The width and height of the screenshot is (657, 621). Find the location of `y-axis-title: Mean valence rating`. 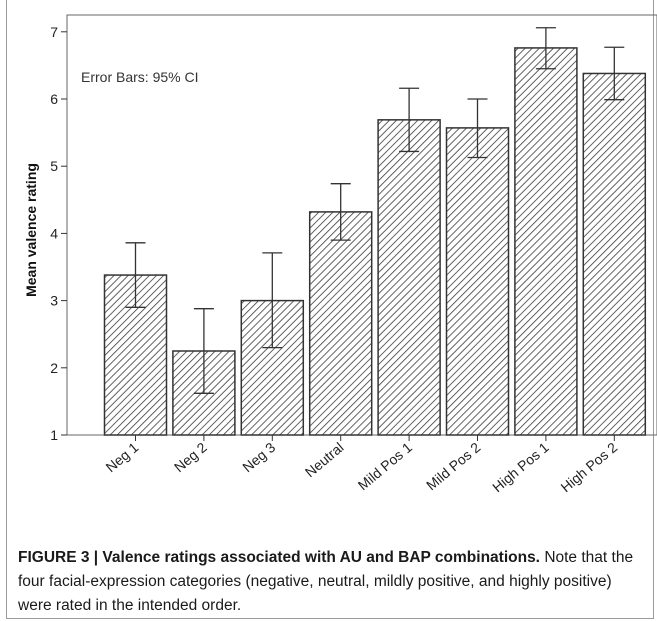

y-axis-title: Mean valence rating is located at coordinates (31, 230).